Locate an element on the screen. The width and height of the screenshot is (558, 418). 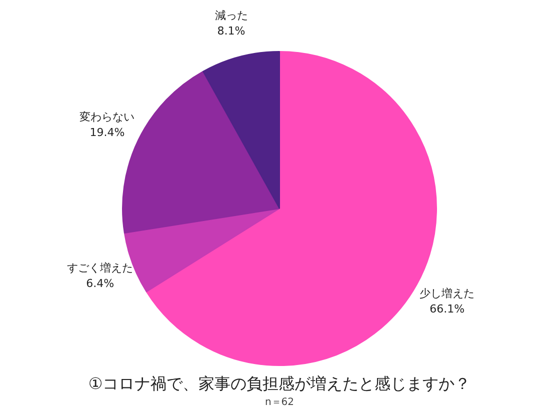
slice-label: 変わらない is located at coordinates (107, 117).